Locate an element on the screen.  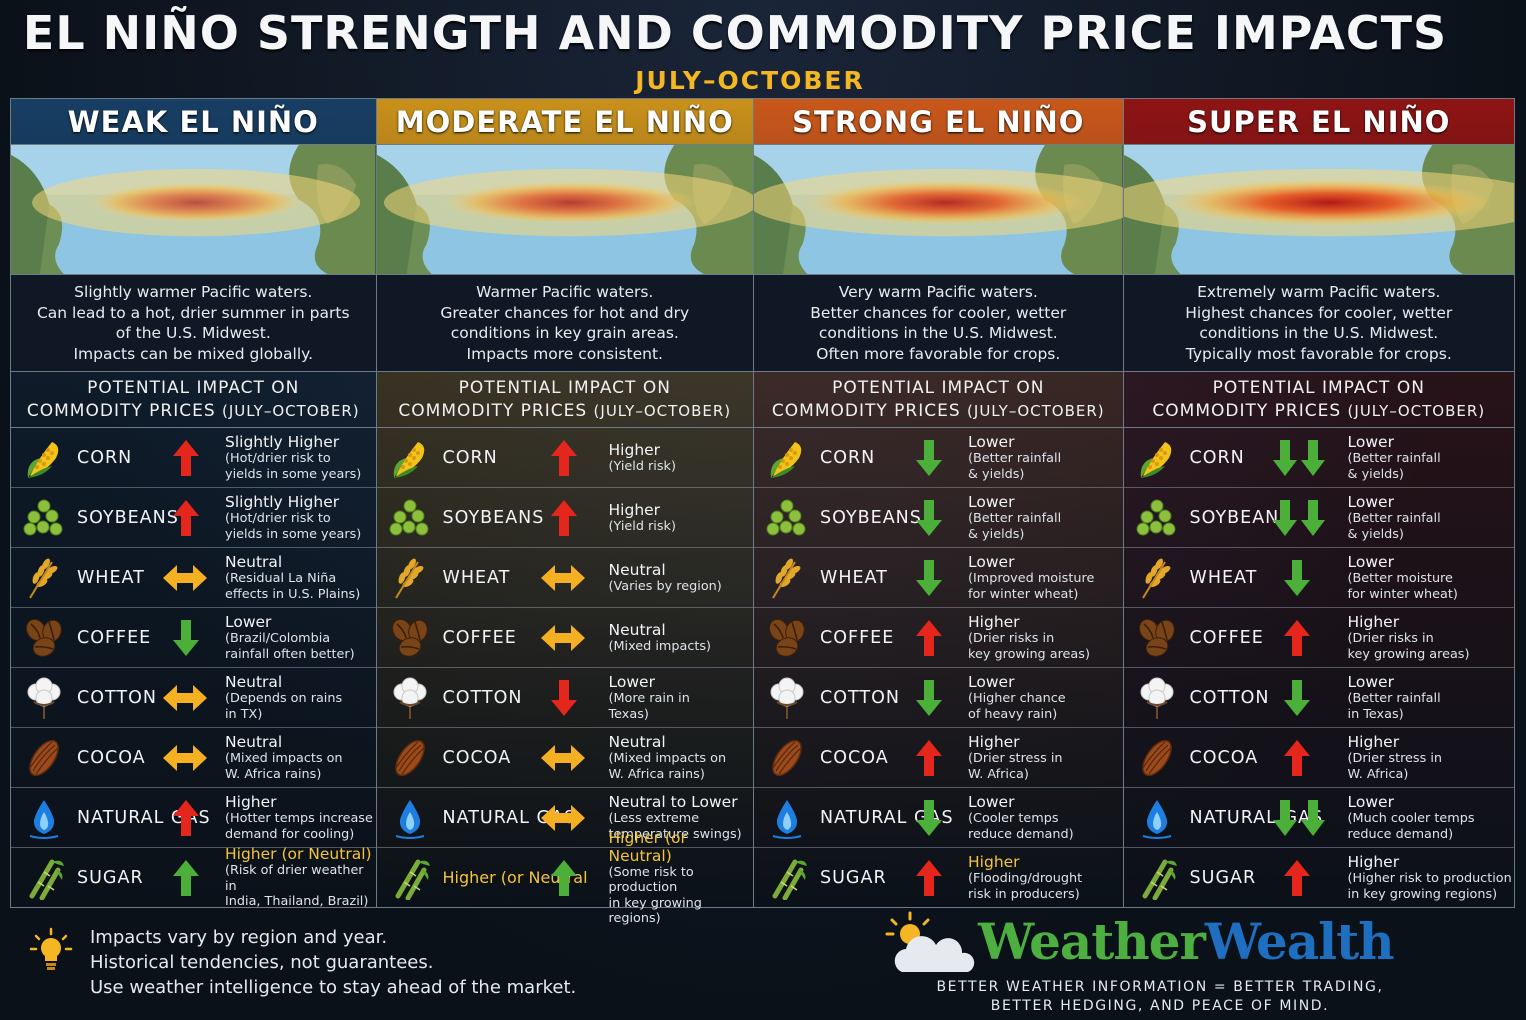
impact-detail: demand for cooling) is located at coordinates (290, 834).